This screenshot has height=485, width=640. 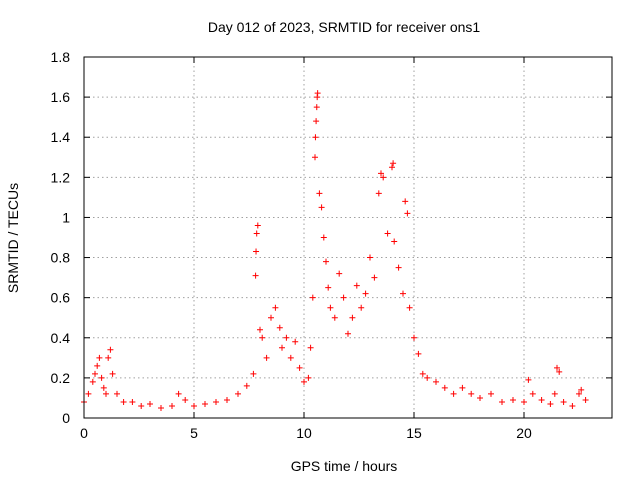 What do you see at coordinates (61, 57) in the screenshot?
I see `y-tick-label: 1.8` at bounding box center [61, 57].